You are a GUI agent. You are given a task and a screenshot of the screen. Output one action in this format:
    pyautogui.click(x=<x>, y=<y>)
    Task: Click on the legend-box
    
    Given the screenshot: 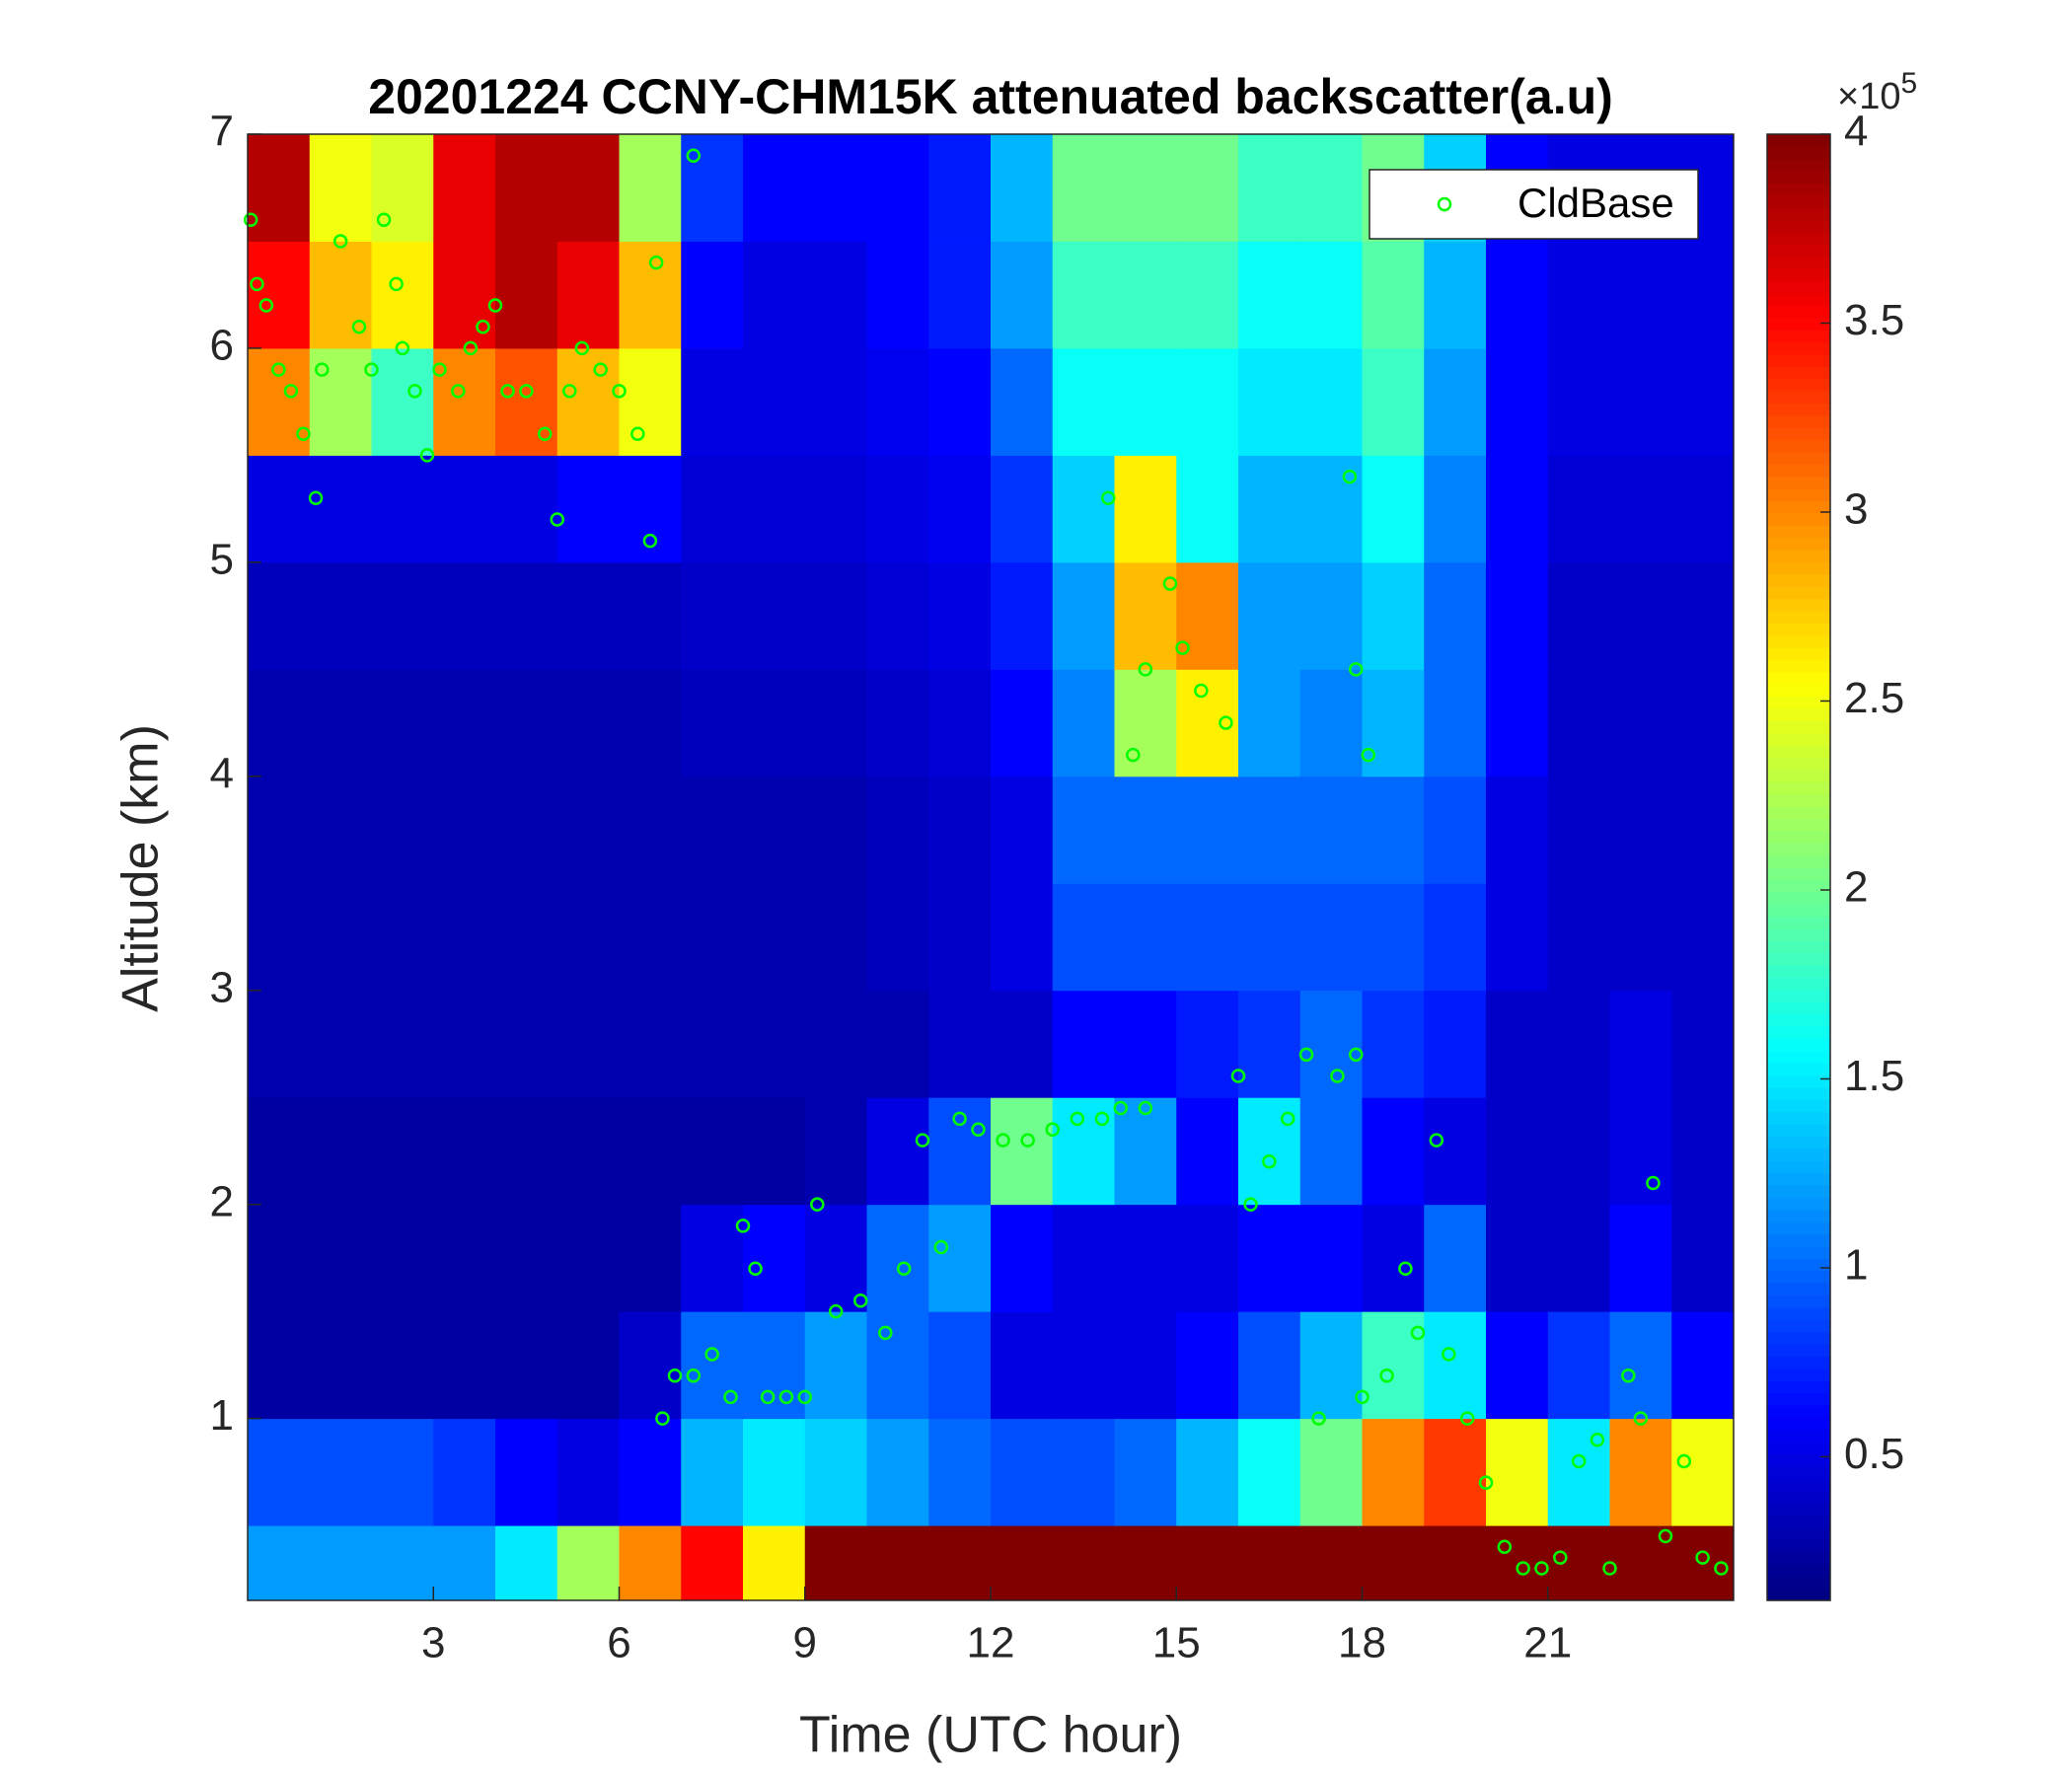 What is the action you would take?
    pyautogui.click(x=1534, y=205)
    